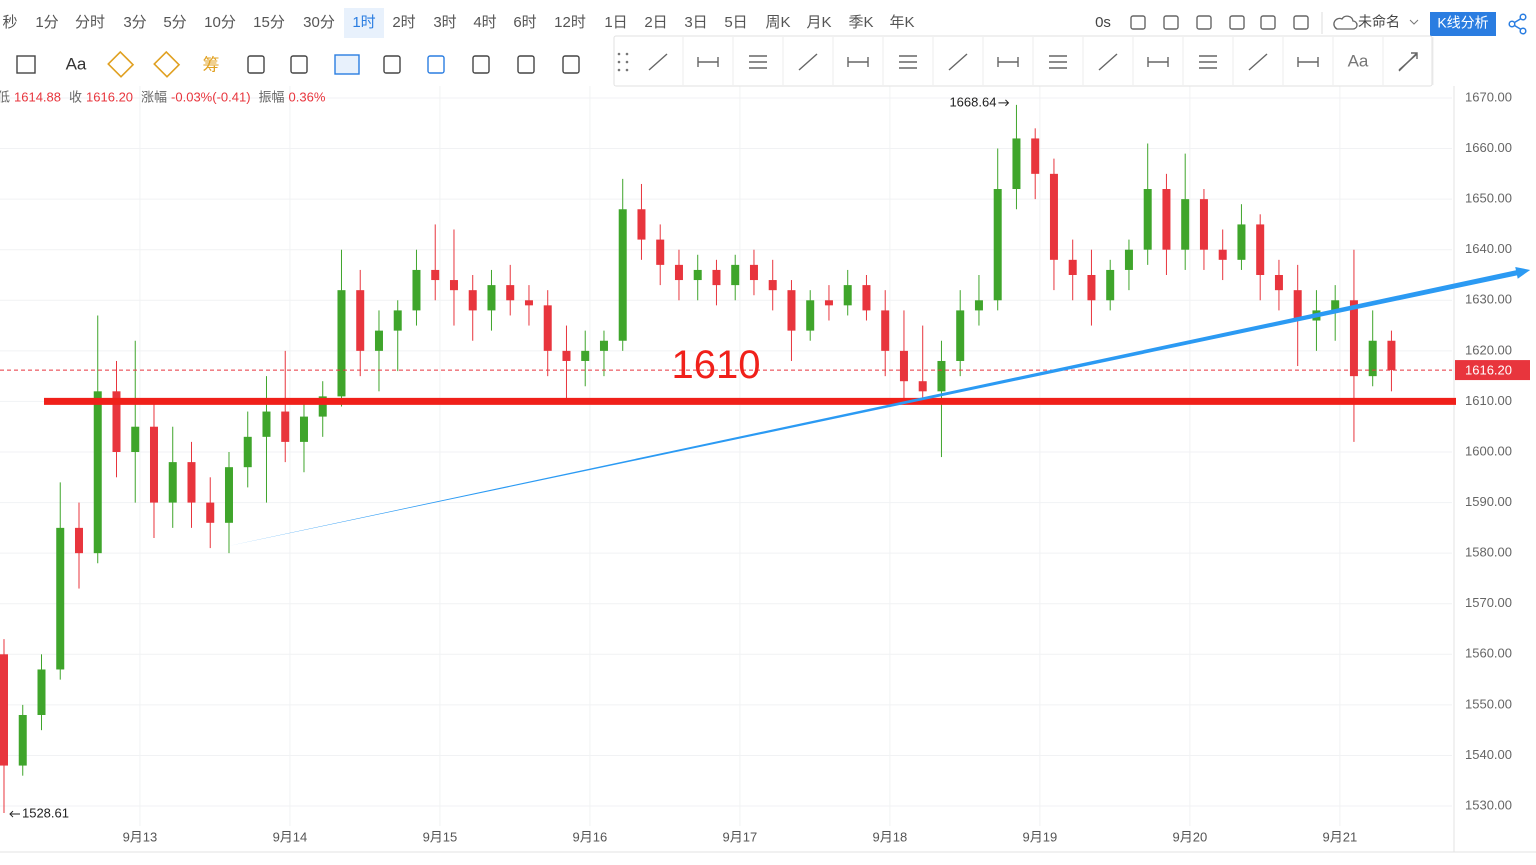 Image resolution: width=1536 pixels, height=865 pixels. I want to click on low-arrow, so click(14, 814).